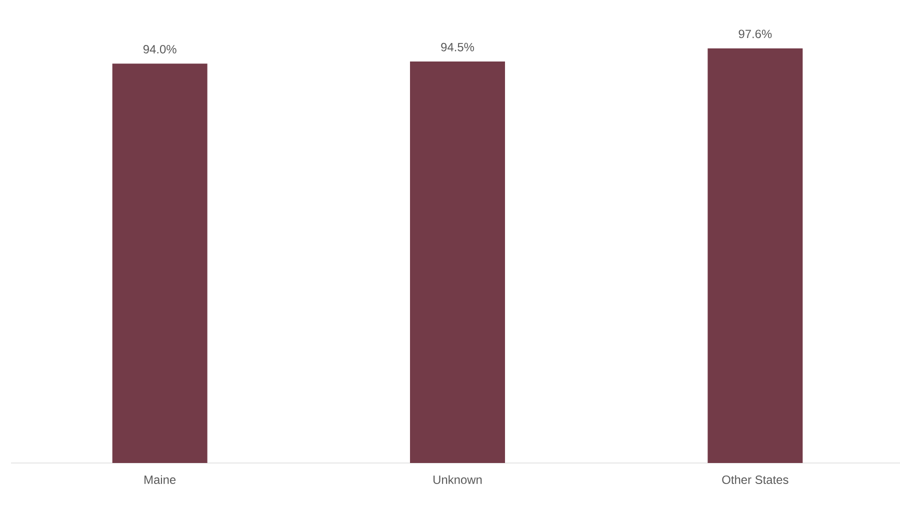 The width and height of the screenshot is (900, 531). I want to click on data-label: 94.0%, so click(159, 49).